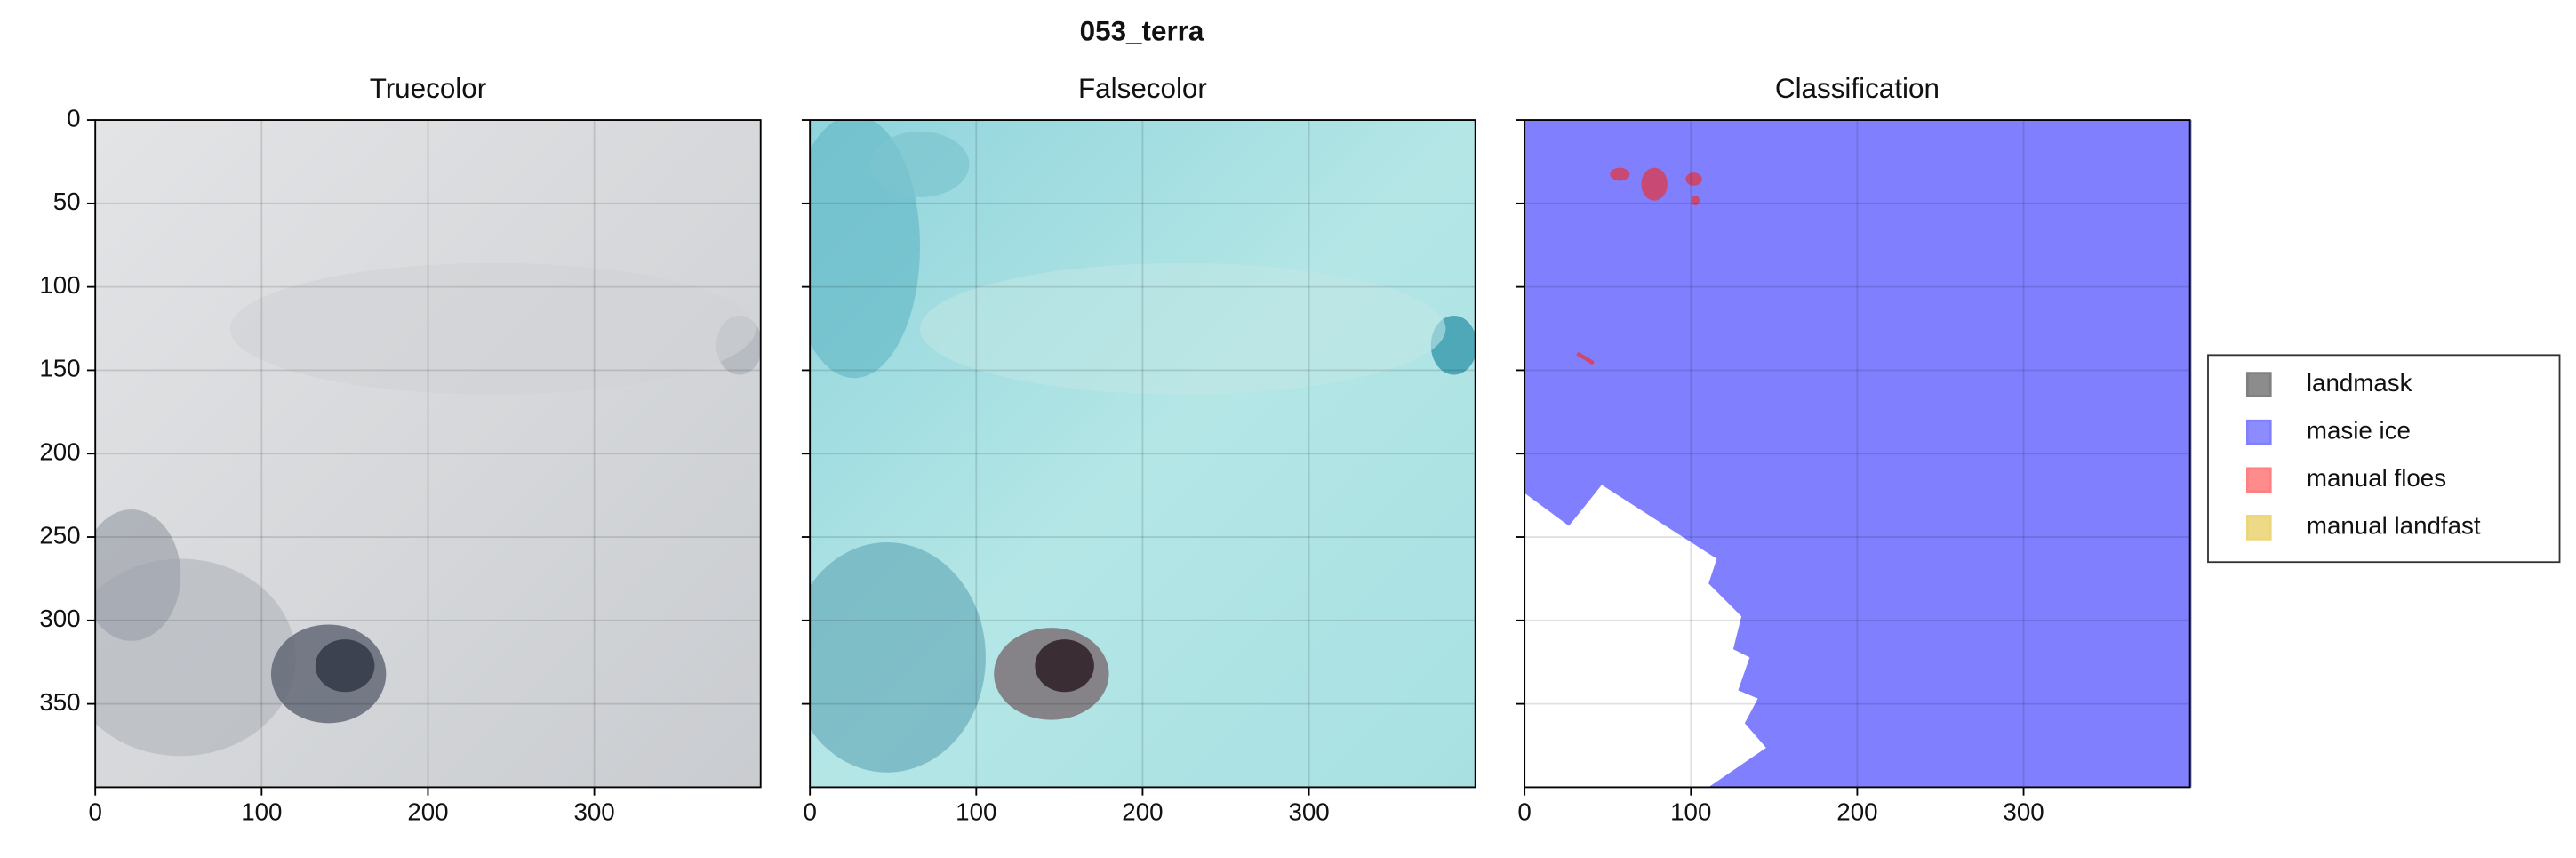 Image resolution: width=2576 pixels, height=858 pixels. What do you see at coordinates (59, 368) in the screenshot?
I see `y-tick-label: 150` at bounding box center [59, 368].